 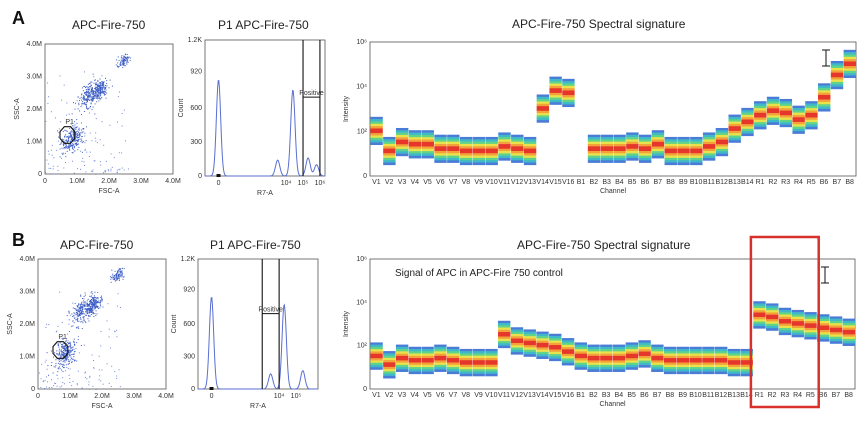 I want to click on spectral-title-b: APC-Fire-750 Spectral signature, so click(x=604, y=245).